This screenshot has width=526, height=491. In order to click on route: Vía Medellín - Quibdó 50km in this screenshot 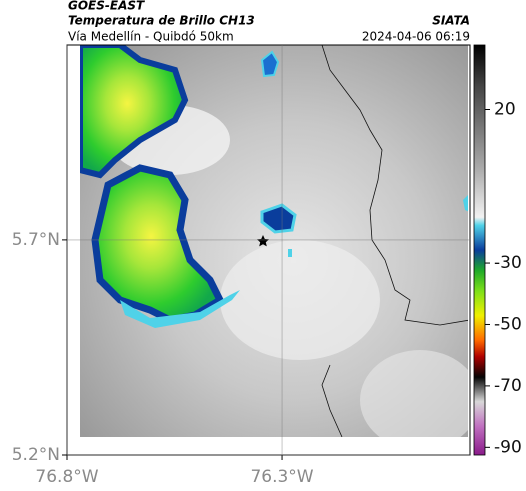, I will do `click(151, 37)`.